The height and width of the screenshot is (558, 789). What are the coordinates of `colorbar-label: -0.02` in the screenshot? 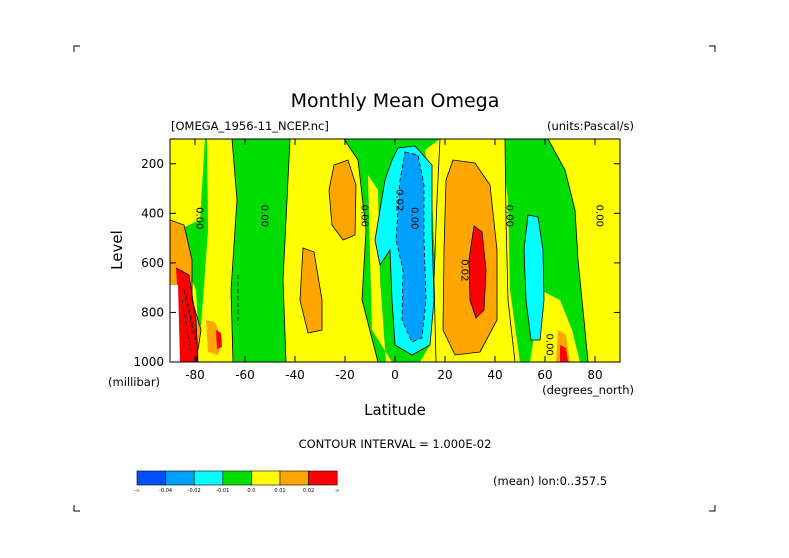 It's located at (194, 491).